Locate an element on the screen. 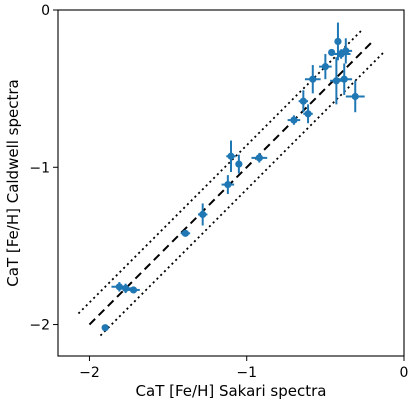 Image resolution: width=414 pixels, height=405 pixels. x-axis-ticks: −2 −1 0 is located at coordinates (243, 368).